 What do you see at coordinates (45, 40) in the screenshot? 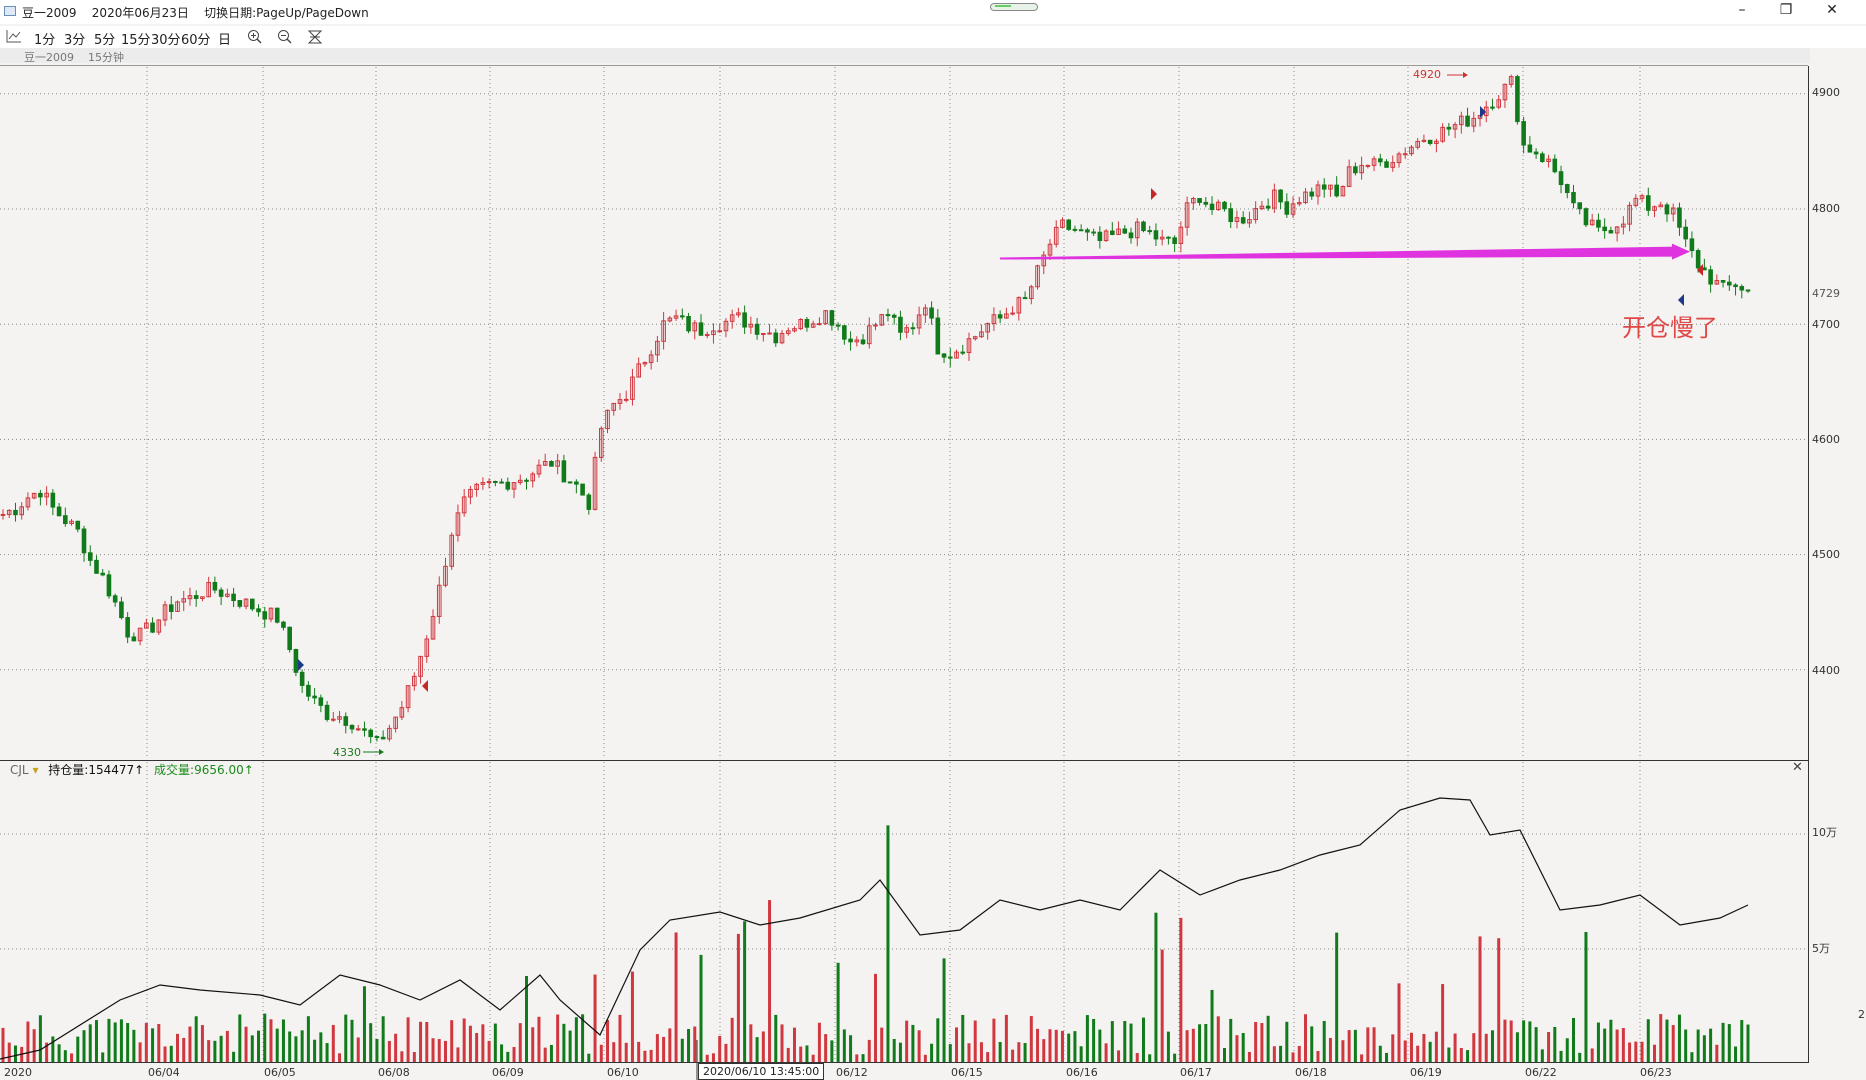
I see `period-1m-button: 1分` at bounding box center [45, 40].